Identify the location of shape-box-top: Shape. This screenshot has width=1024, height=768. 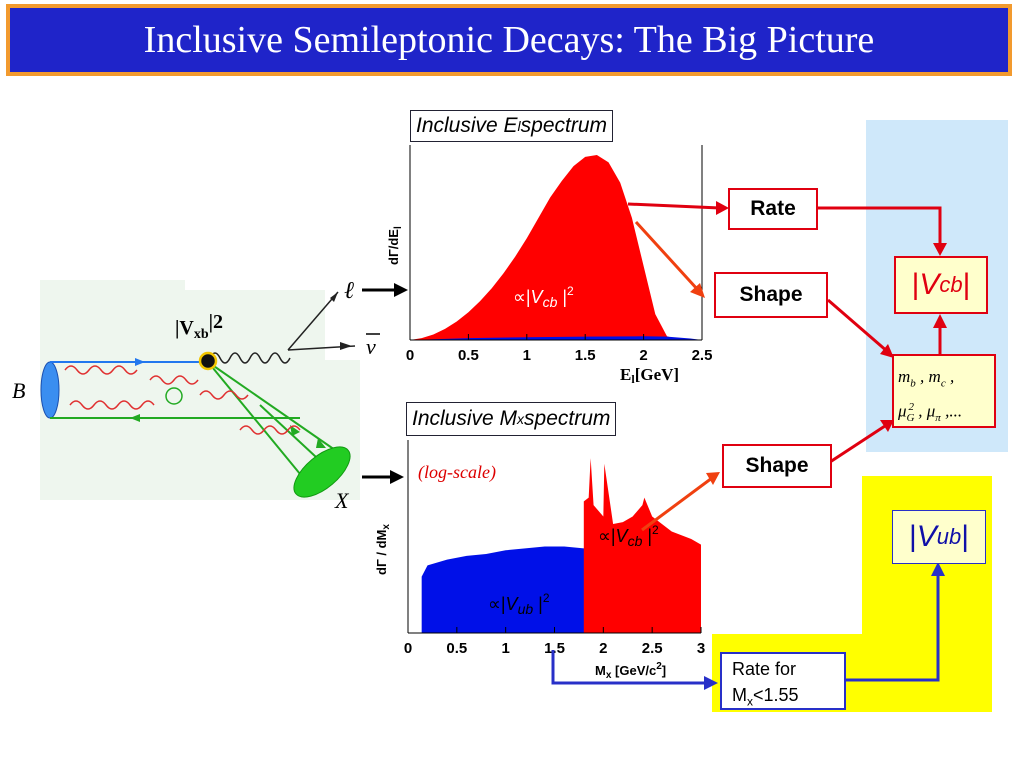
(771, 295).